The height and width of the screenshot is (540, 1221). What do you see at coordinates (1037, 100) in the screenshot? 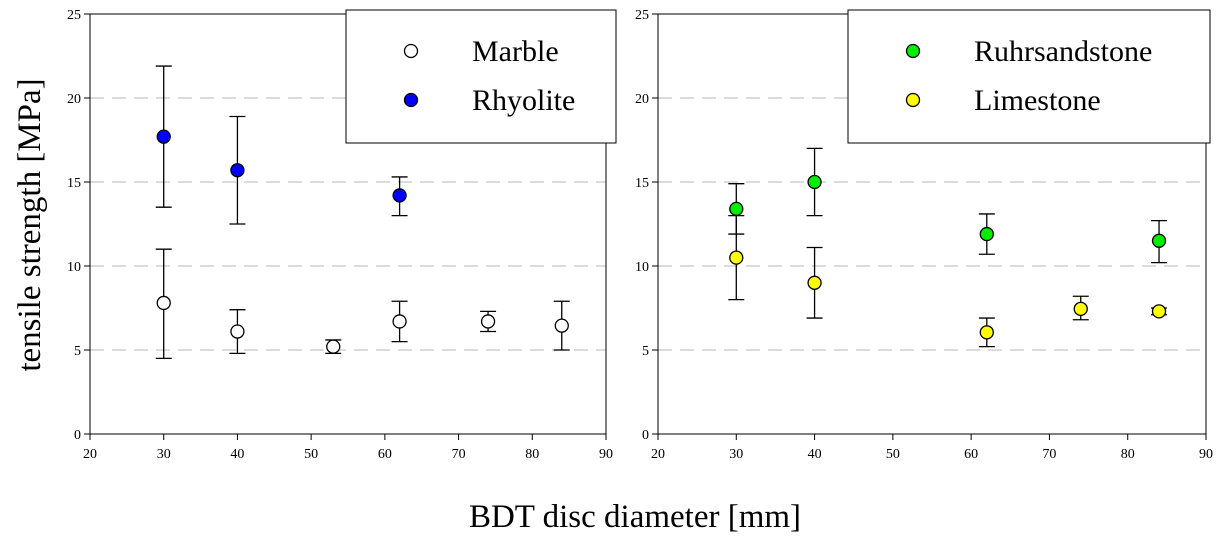
I see `legend-label-limestone: Limestone` at bounding box center [1037, 100].